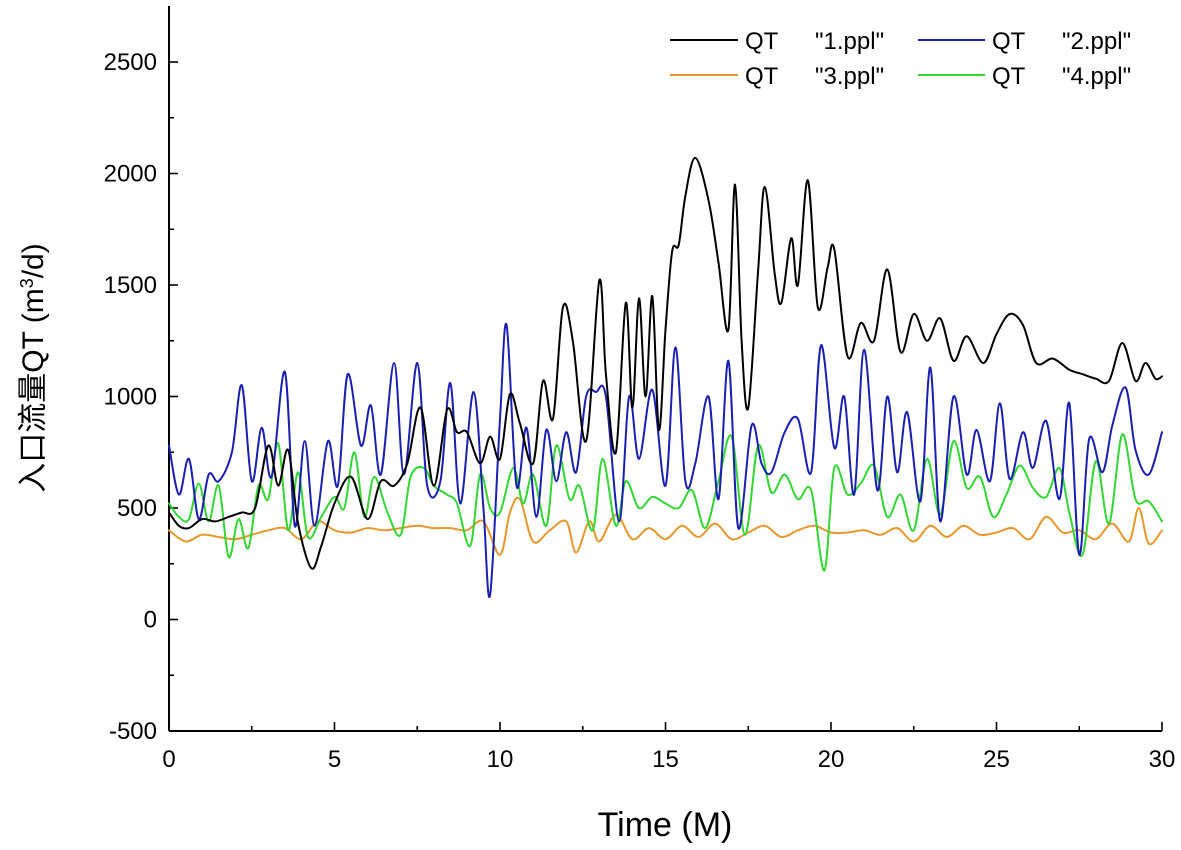  I want to click on y-ticks: -500 0 500 1000 1500 2000 2500, so click(141, 397).